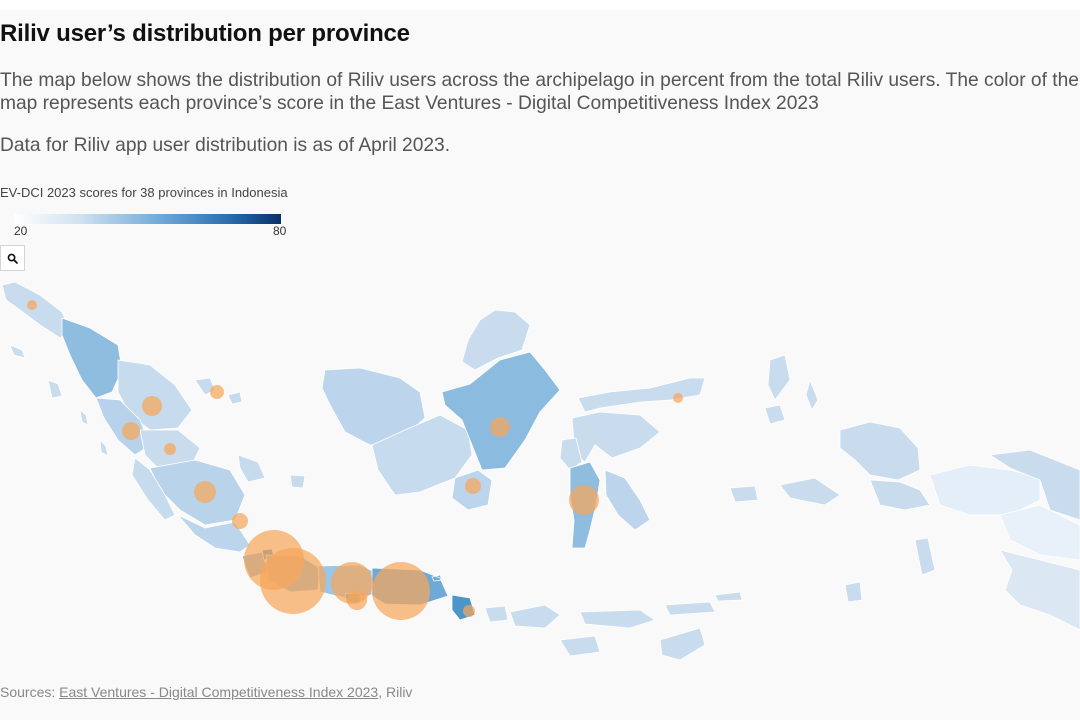  Describe the element at coordinates (678, 398) in the screenshot. I see `bubble-north-sulawesi` at that location.